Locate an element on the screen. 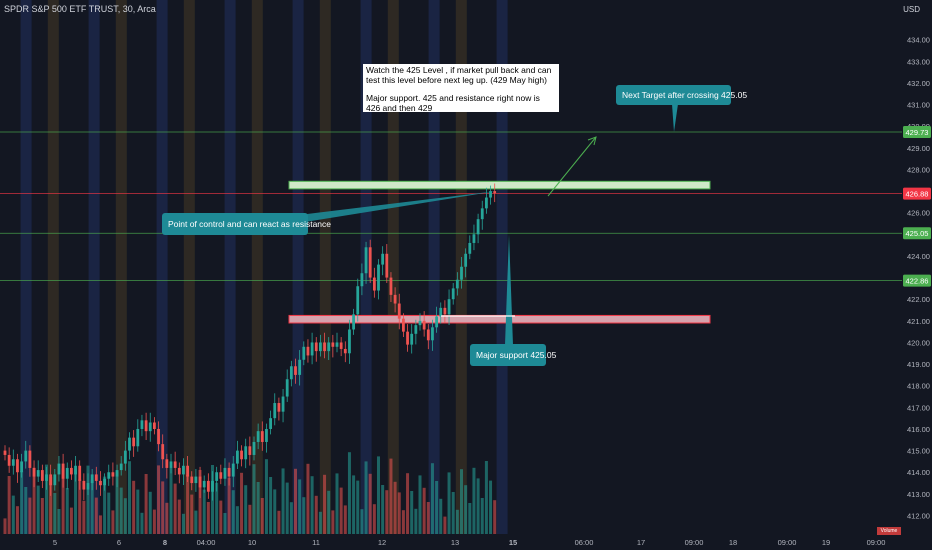 This screenshot has width=932, height=550. price-tick-label: 428.00 is located at coordinates (918, 169).